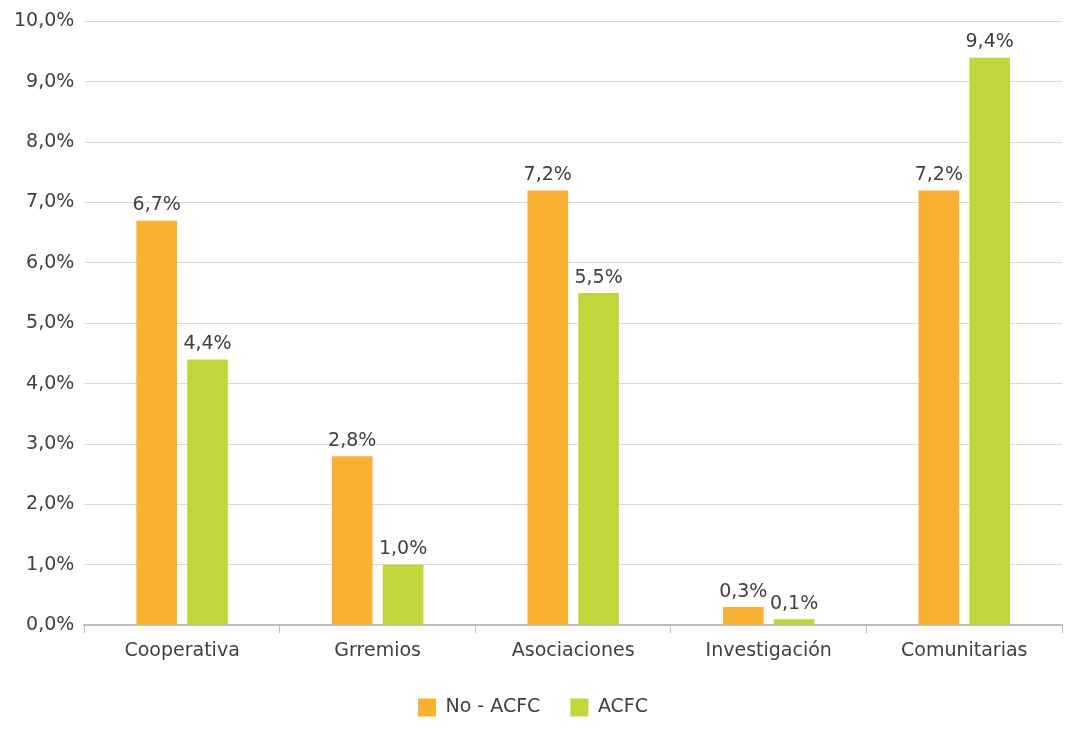 The width and height of the screenshot is (1076, 731). What do you see at coordinates (50, 140) in the screenshot?
I see `y-tick-label: 8,0%` at bounding box center [50, 140].